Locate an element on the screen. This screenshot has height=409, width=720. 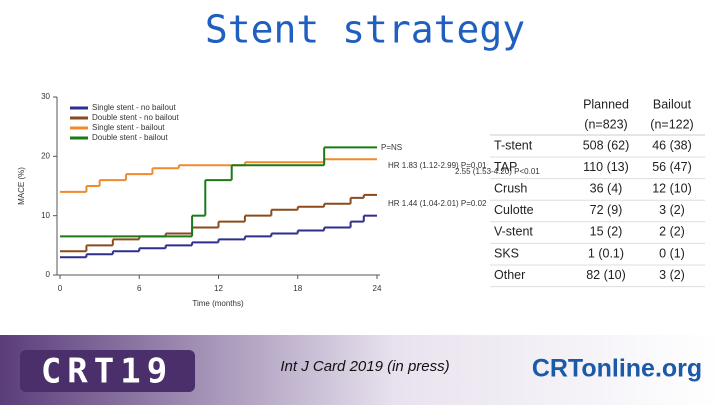
table-cell: 2 (2) is located at coordinates (672, 232).